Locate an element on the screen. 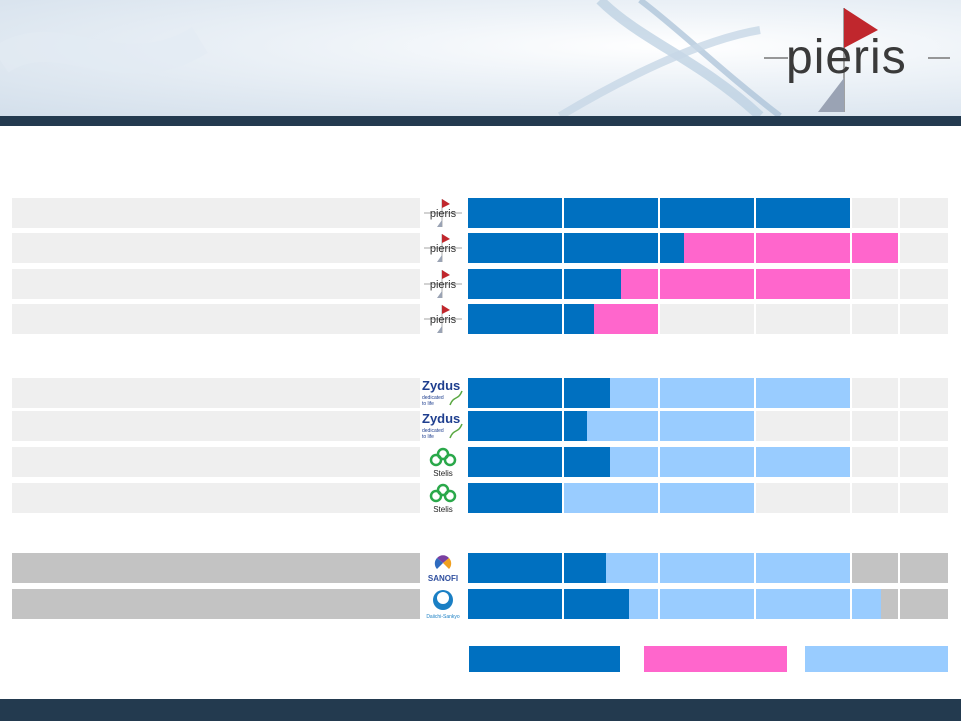 This screenshot has width=961, height=721. legend-swatch-blue is located at coordinates (544, 659).